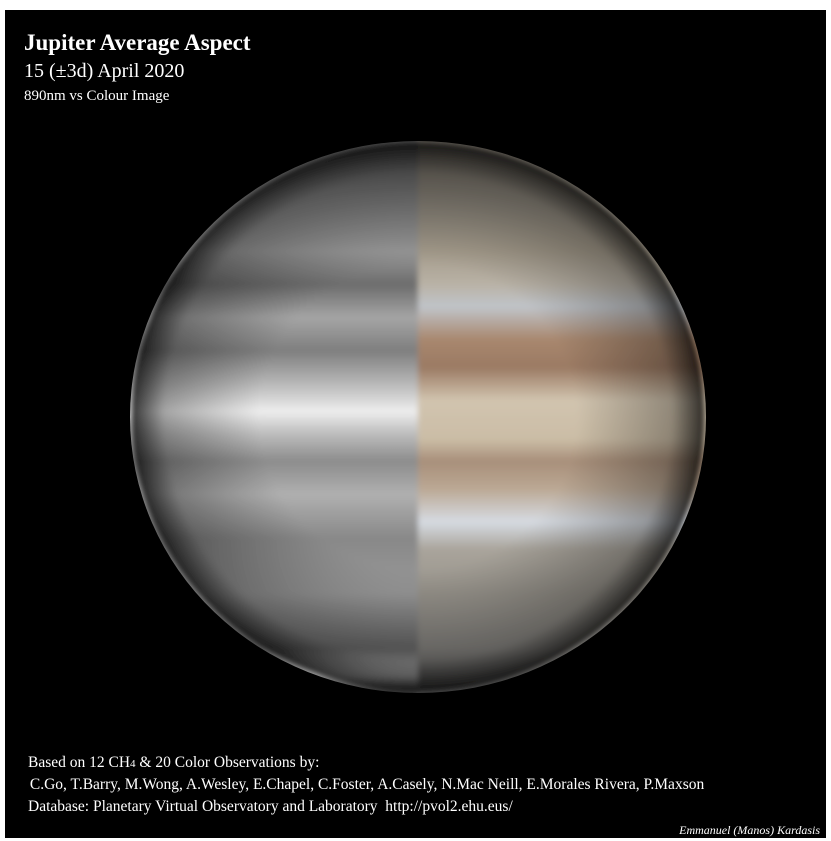 The height and width of the screenshot is (841, 831). I want to click on text: Based on 12 CH, so click(79, 762).